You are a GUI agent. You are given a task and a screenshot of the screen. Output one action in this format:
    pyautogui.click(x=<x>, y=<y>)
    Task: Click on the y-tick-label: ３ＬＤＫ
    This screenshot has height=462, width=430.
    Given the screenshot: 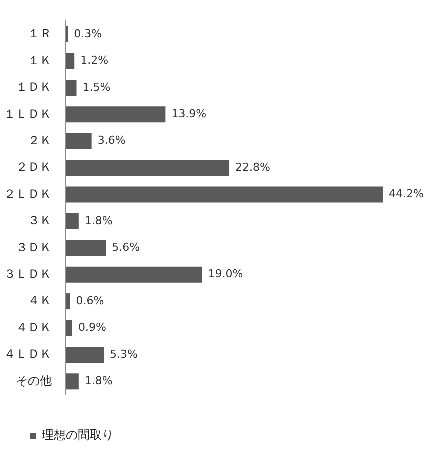 What is the action you would take?
    pyautogui.click(x=28, y=273)
    